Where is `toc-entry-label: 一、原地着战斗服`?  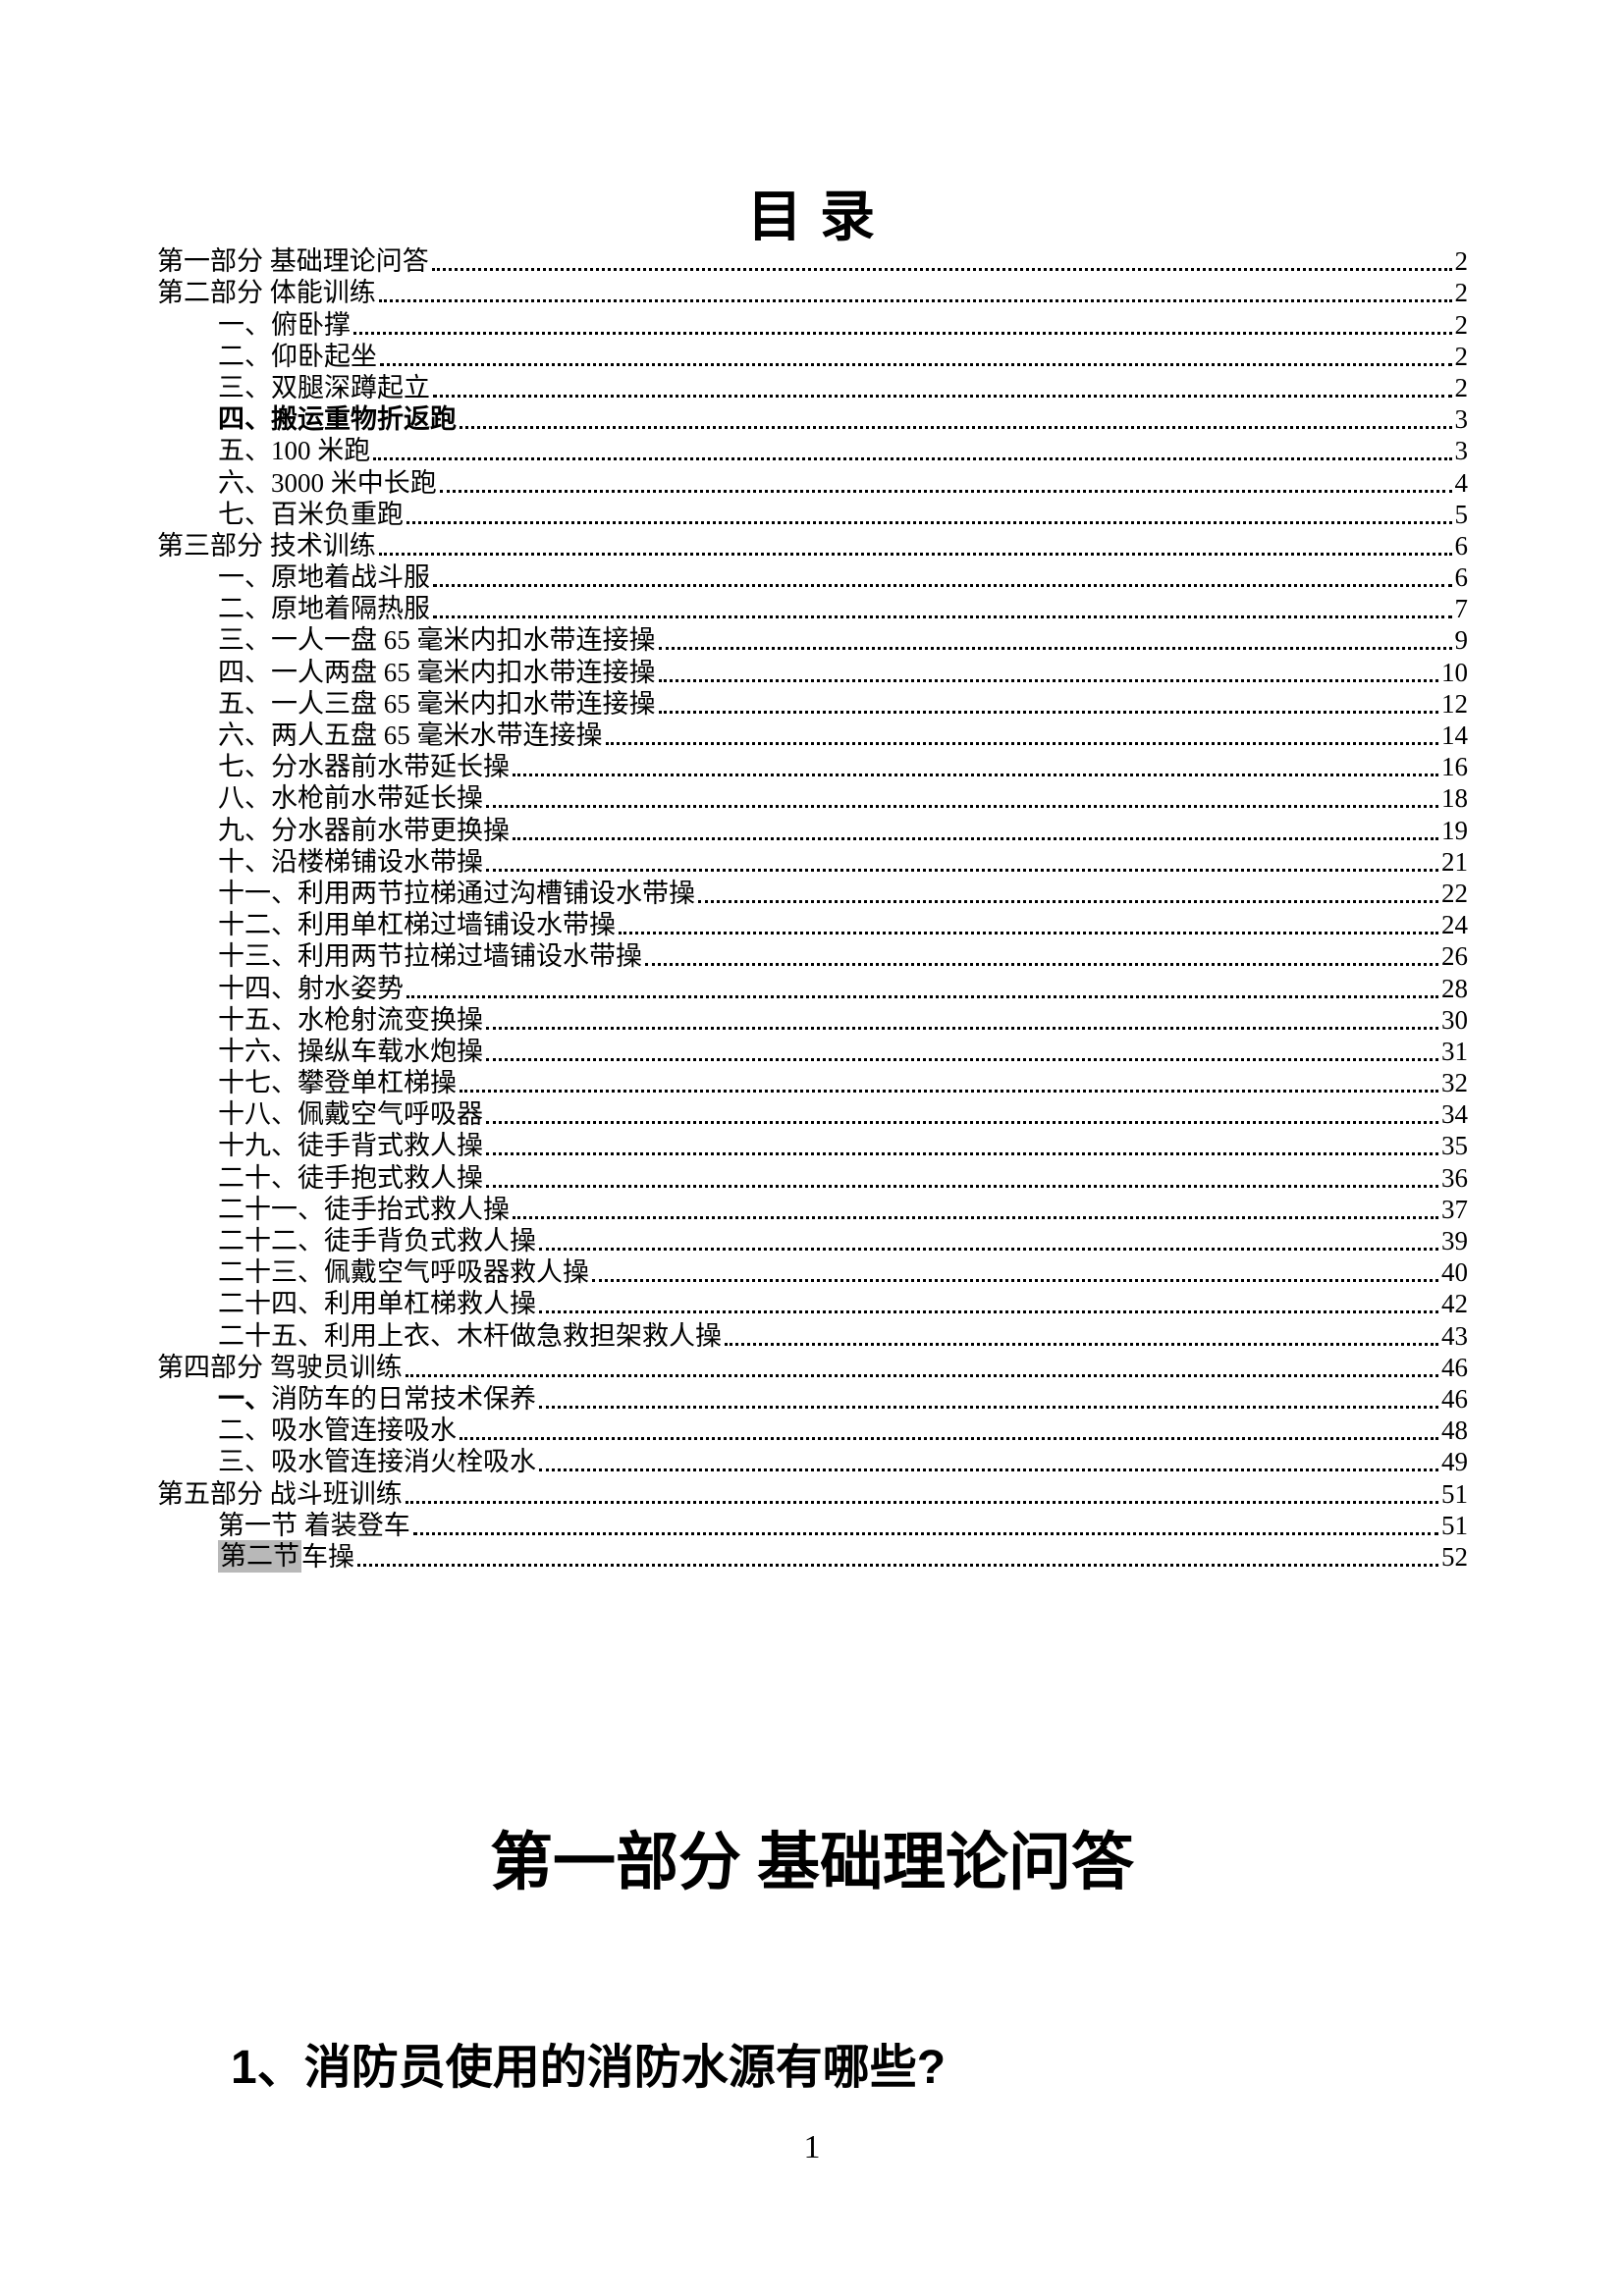 toc-entry-label: 一、原地着战斗服 is located at coordinates (324, 578).